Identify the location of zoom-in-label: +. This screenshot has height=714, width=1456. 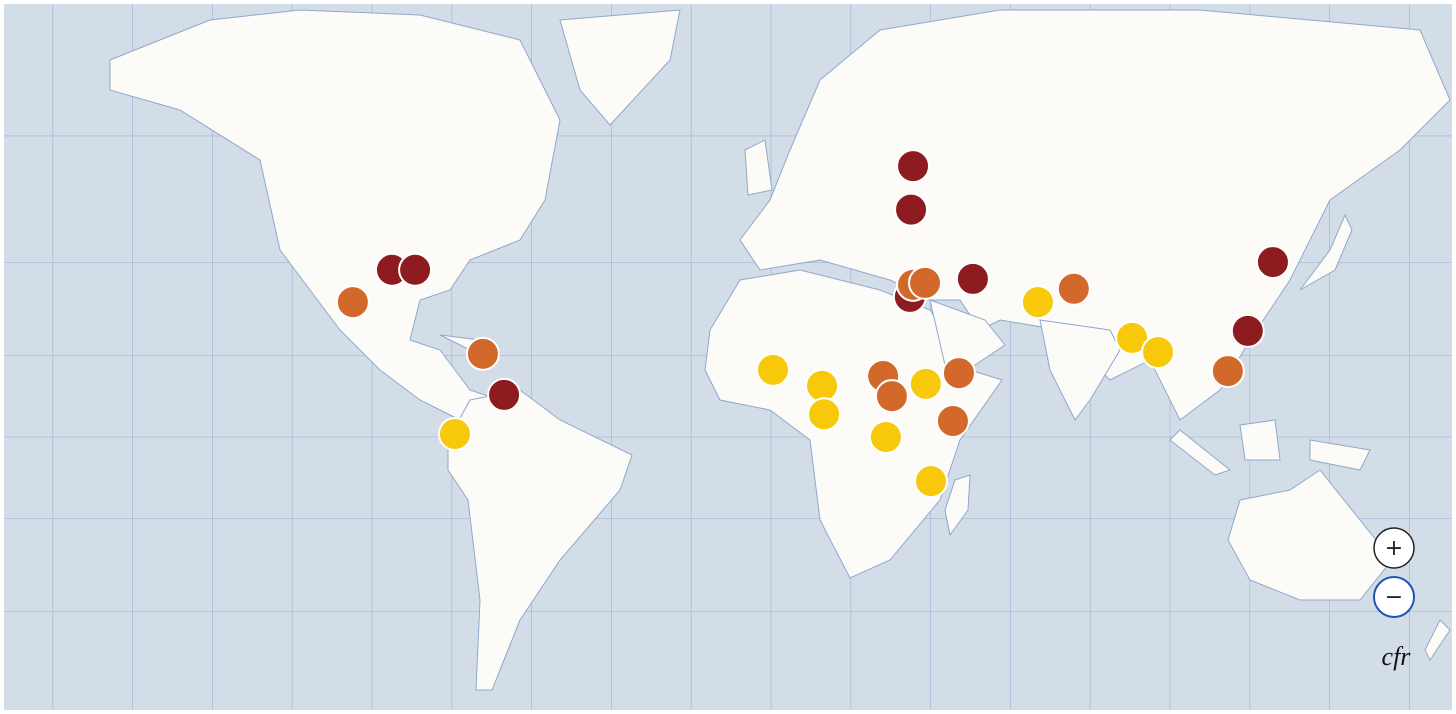
(1394, 548).